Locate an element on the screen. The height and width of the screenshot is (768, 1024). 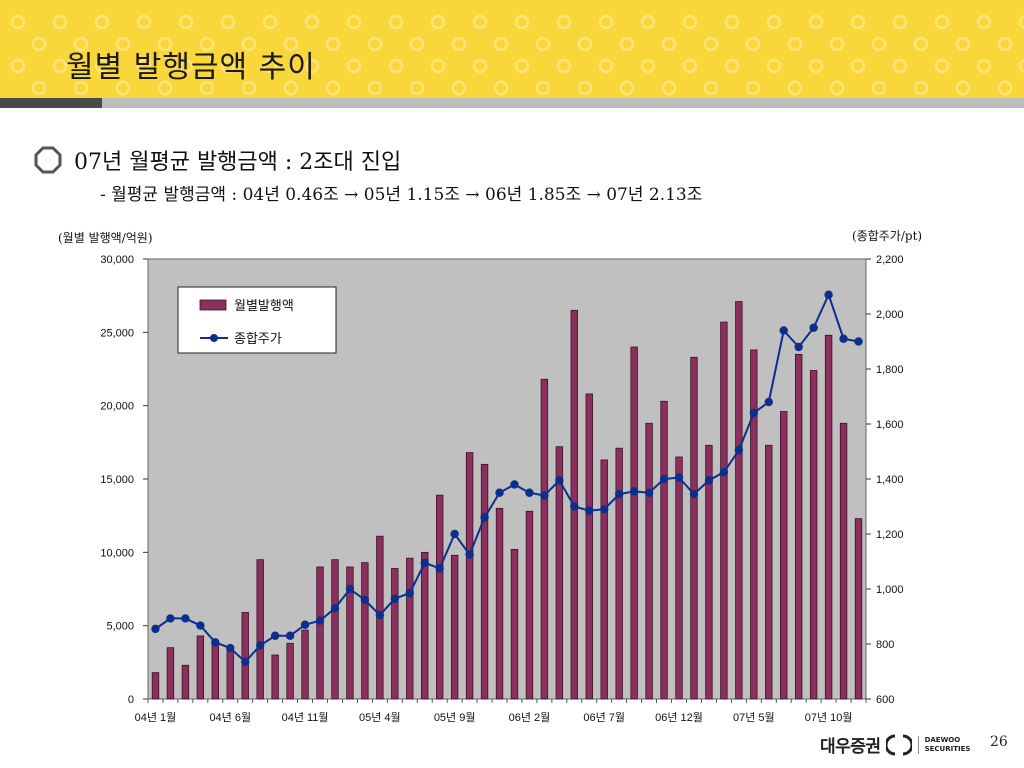
legend-bar-swatch is located at coordinates (213, 305).